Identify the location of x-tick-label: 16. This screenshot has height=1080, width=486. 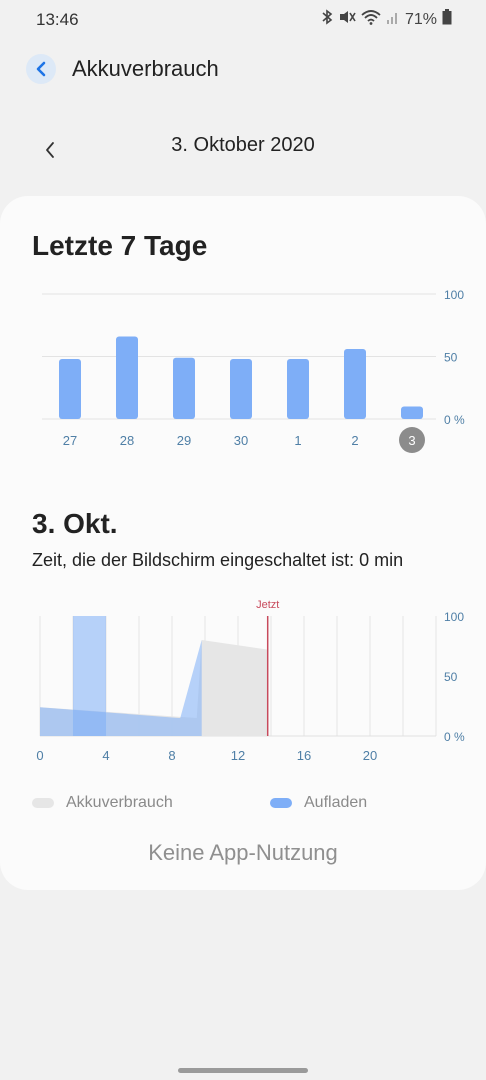
(304, 755).